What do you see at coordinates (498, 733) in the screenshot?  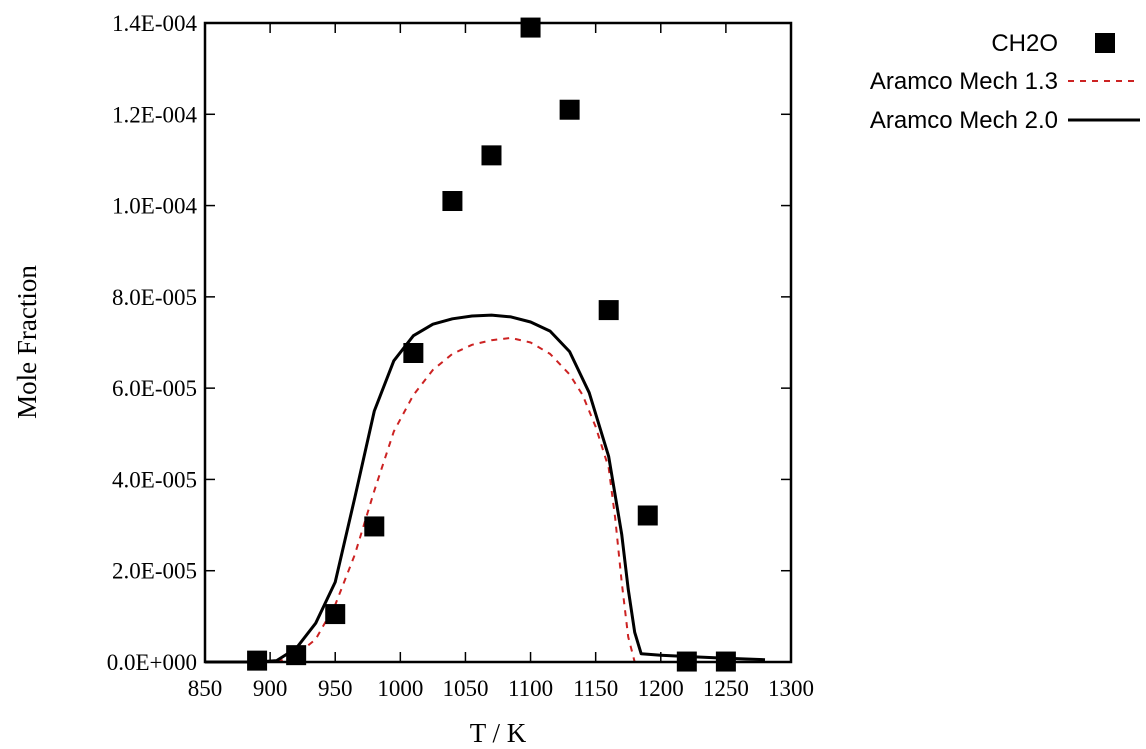 I see `x-axis-label: T / K` at bounding box center [498, 733].